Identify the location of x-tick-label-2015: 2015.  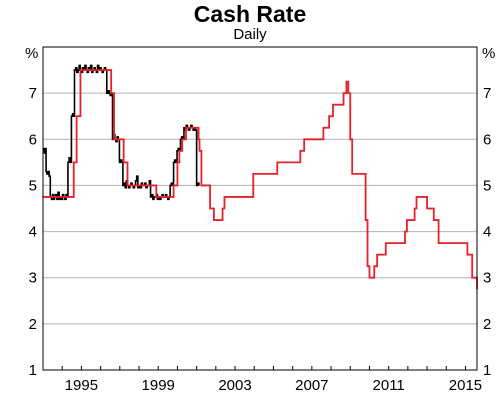
(465, 385).